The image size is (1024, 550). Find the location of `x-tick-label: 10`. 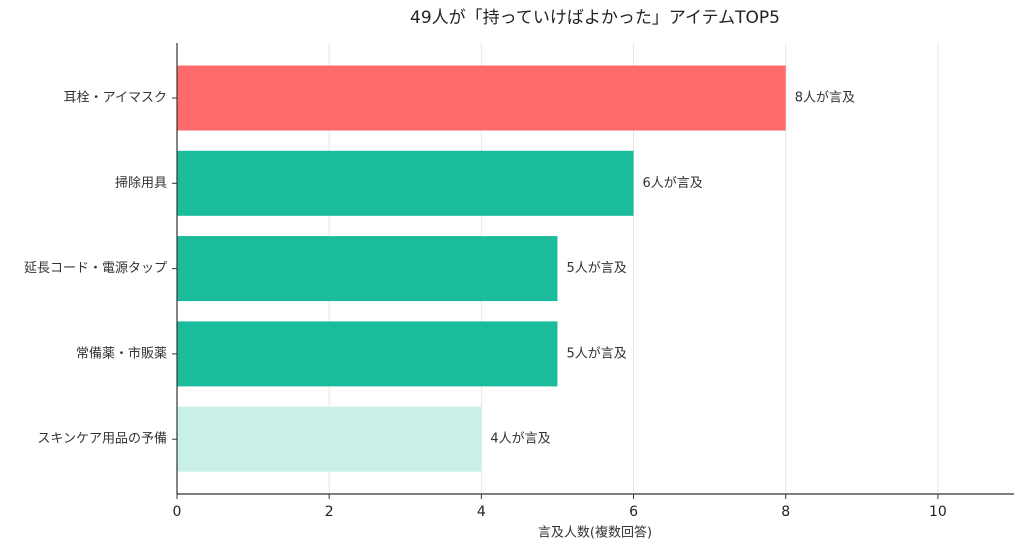

x-tick-label: 10 is located at coordinates (938, 512).